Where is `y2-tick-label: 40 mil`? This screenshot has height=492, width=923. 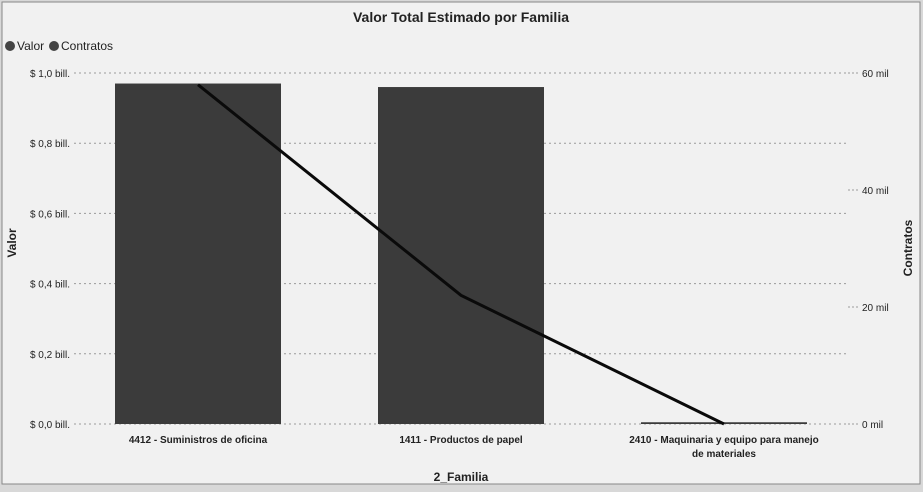 y2-tick-label: 40 mil is located at coordinates (875, 191).